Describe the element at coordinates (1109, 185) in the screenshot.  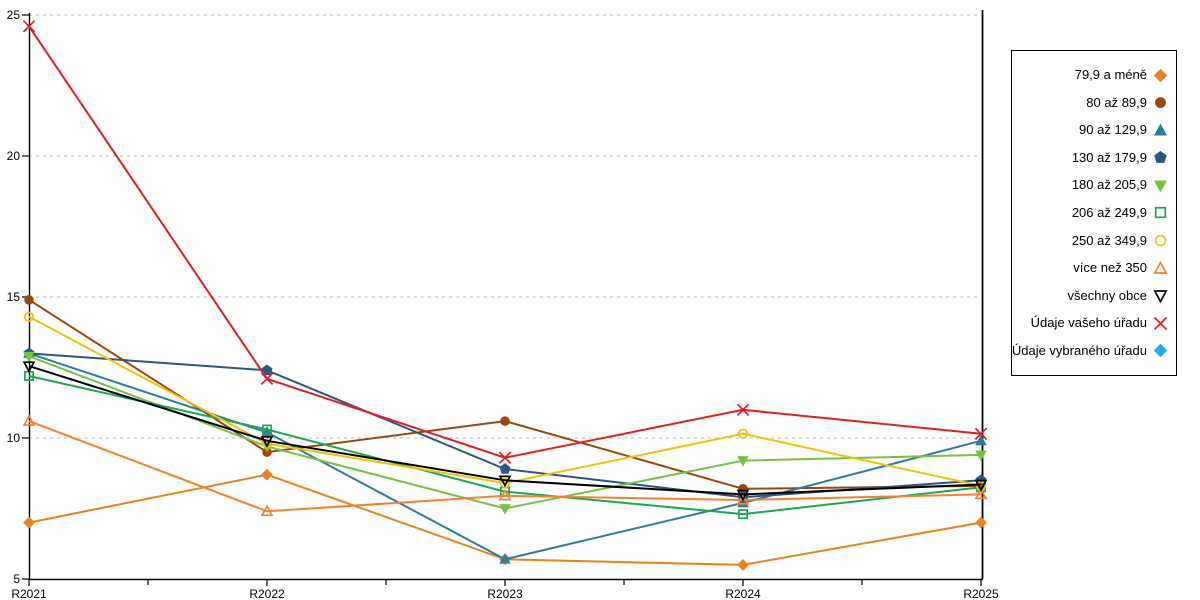
I see `legend-item-label: 180 až 205,9` at that location.